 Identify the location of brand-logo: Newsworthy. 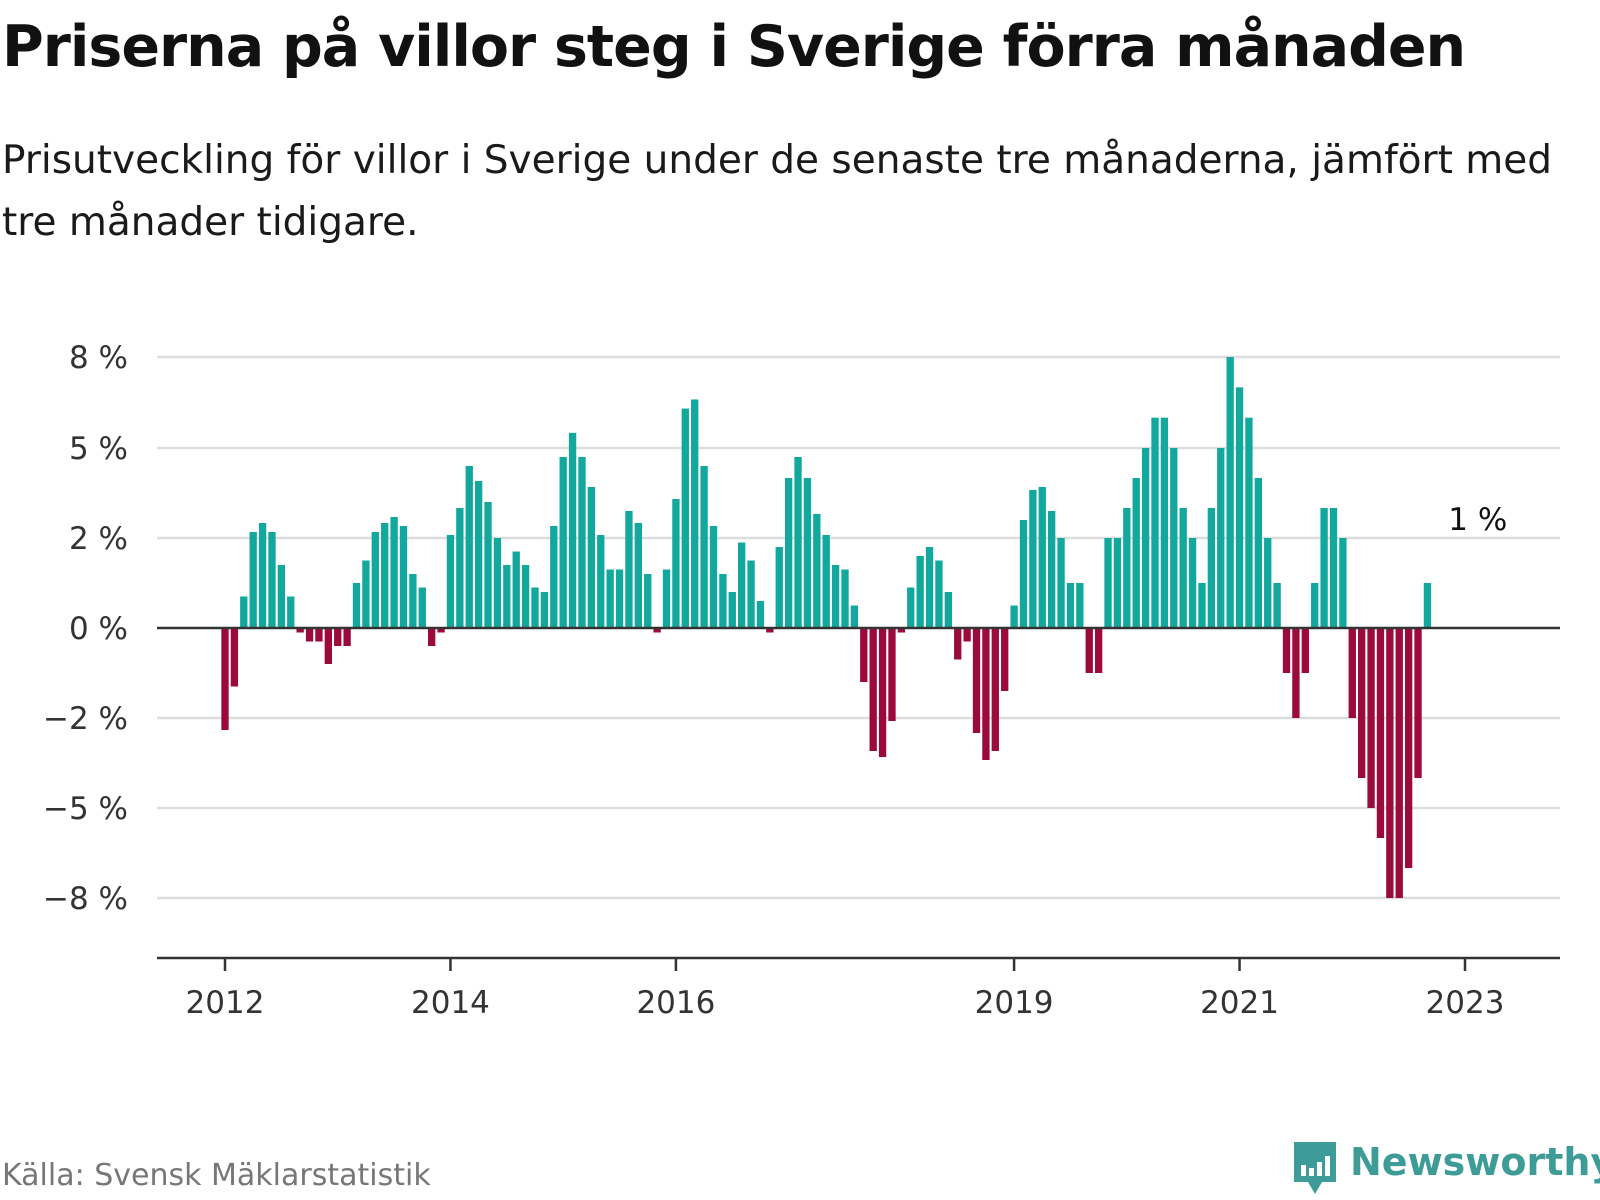
(1445, 1169).